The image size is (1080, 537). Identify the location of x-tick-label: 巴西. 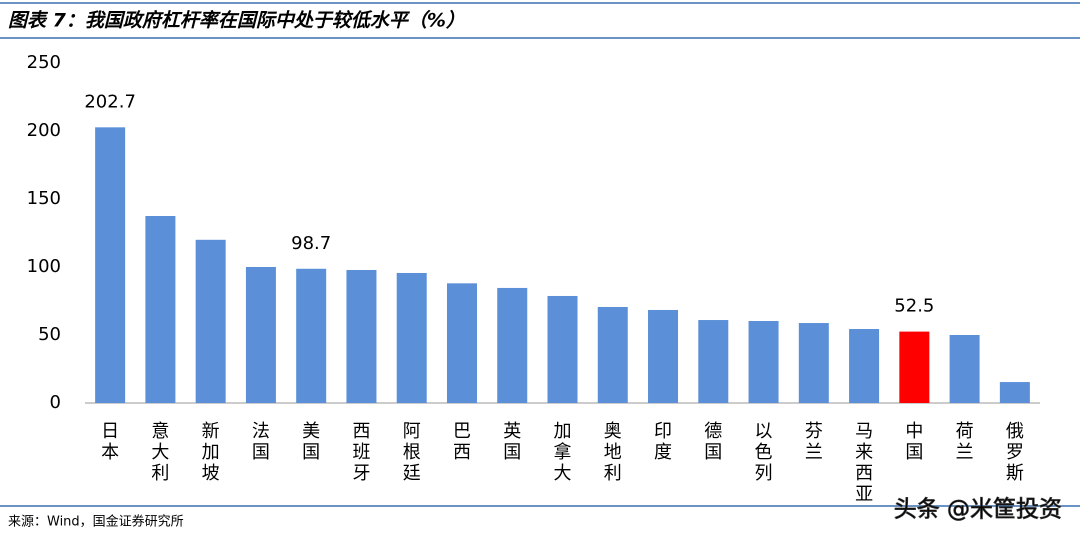
(462, 442).